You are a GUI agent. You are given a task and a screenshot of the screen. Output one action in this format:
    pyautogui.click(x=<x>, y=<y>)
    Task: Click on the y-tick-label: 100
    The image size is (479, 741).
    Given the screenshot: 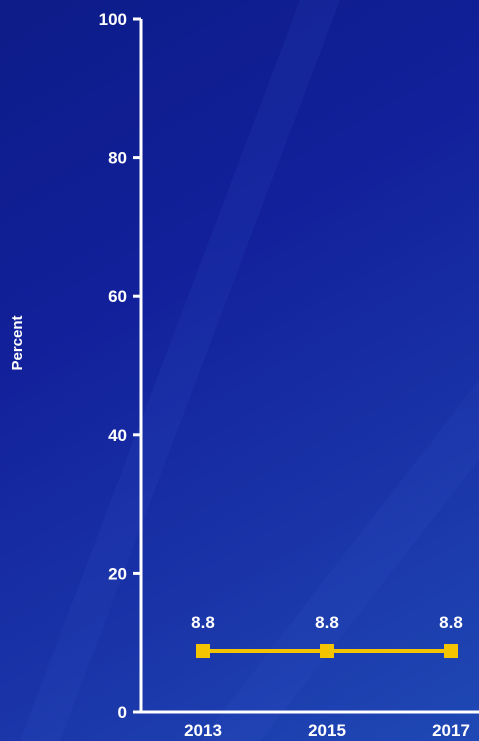 What is the action you would take?
    pyautogui.click(x=113, y=19)
    